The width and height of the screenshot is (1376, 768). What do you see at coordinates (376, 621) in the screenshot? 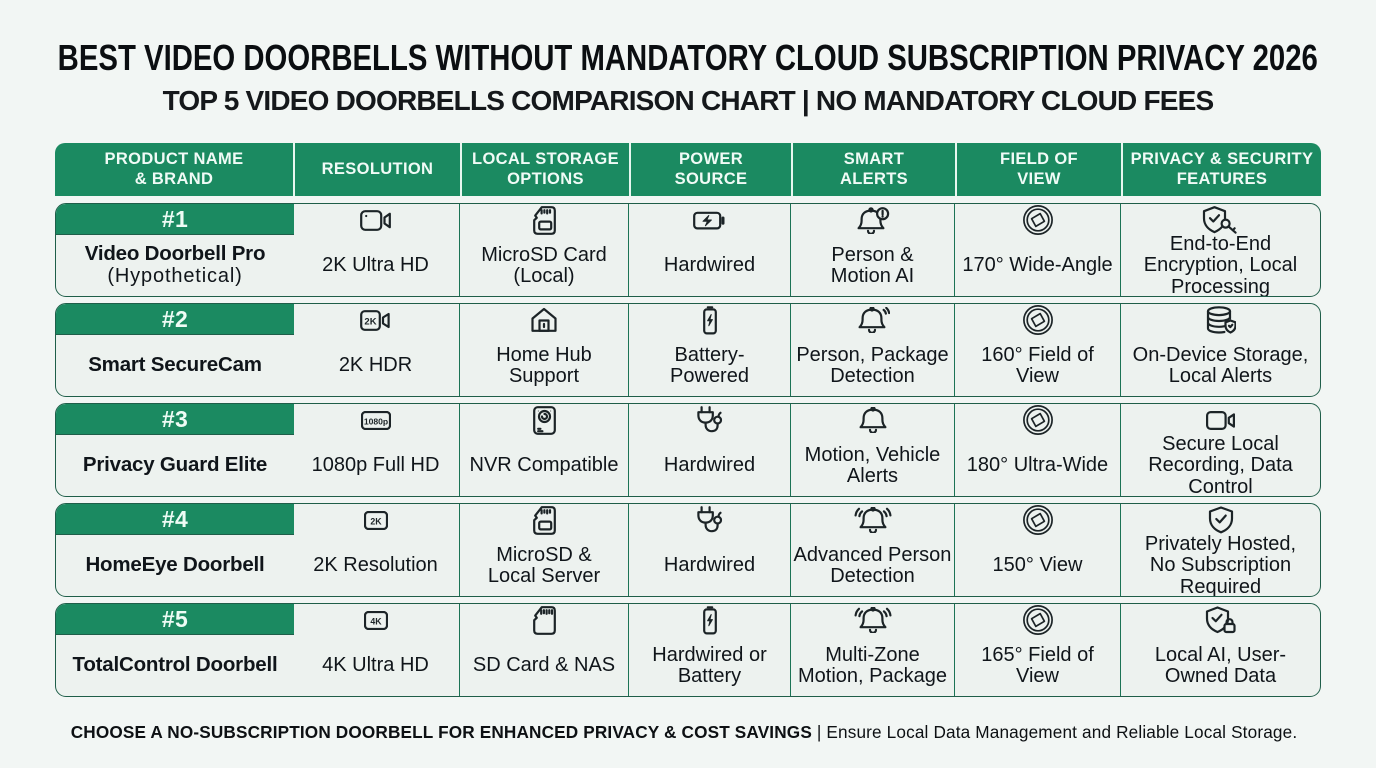
I see `svg-text: 4K` at bounding box center [376, 621].